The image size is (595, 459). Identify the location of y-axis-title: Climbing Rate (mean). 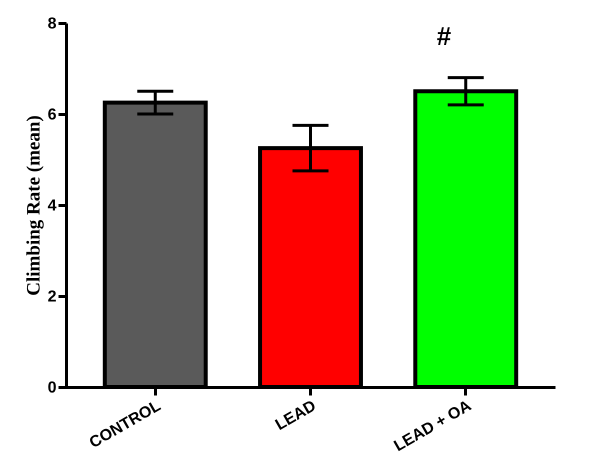
(34, 205).